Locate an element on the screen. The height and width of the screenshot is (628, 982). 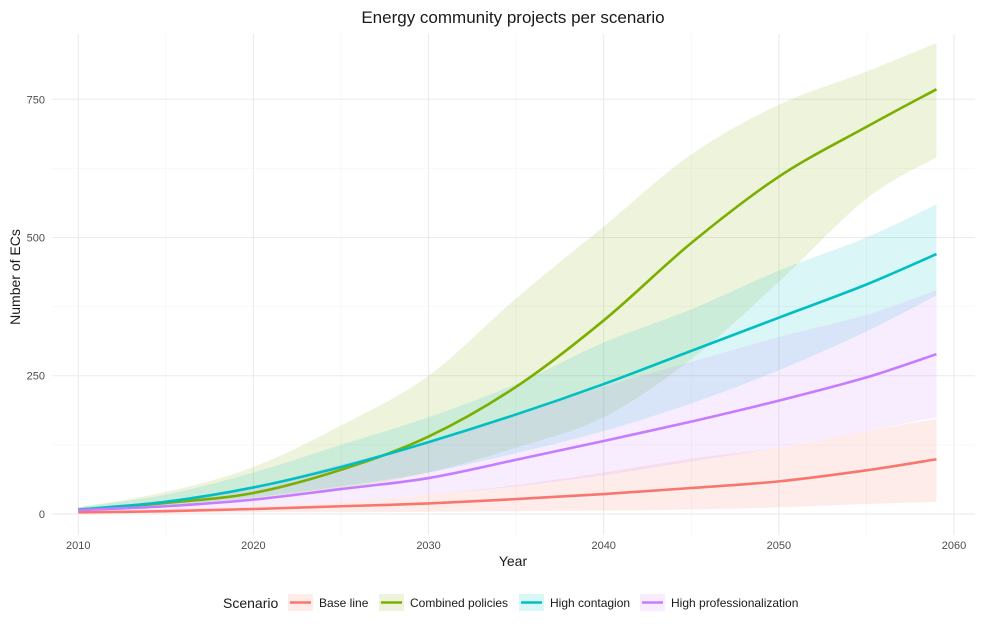
x-tick-label: 2020 is located at coordinates (253, 546).